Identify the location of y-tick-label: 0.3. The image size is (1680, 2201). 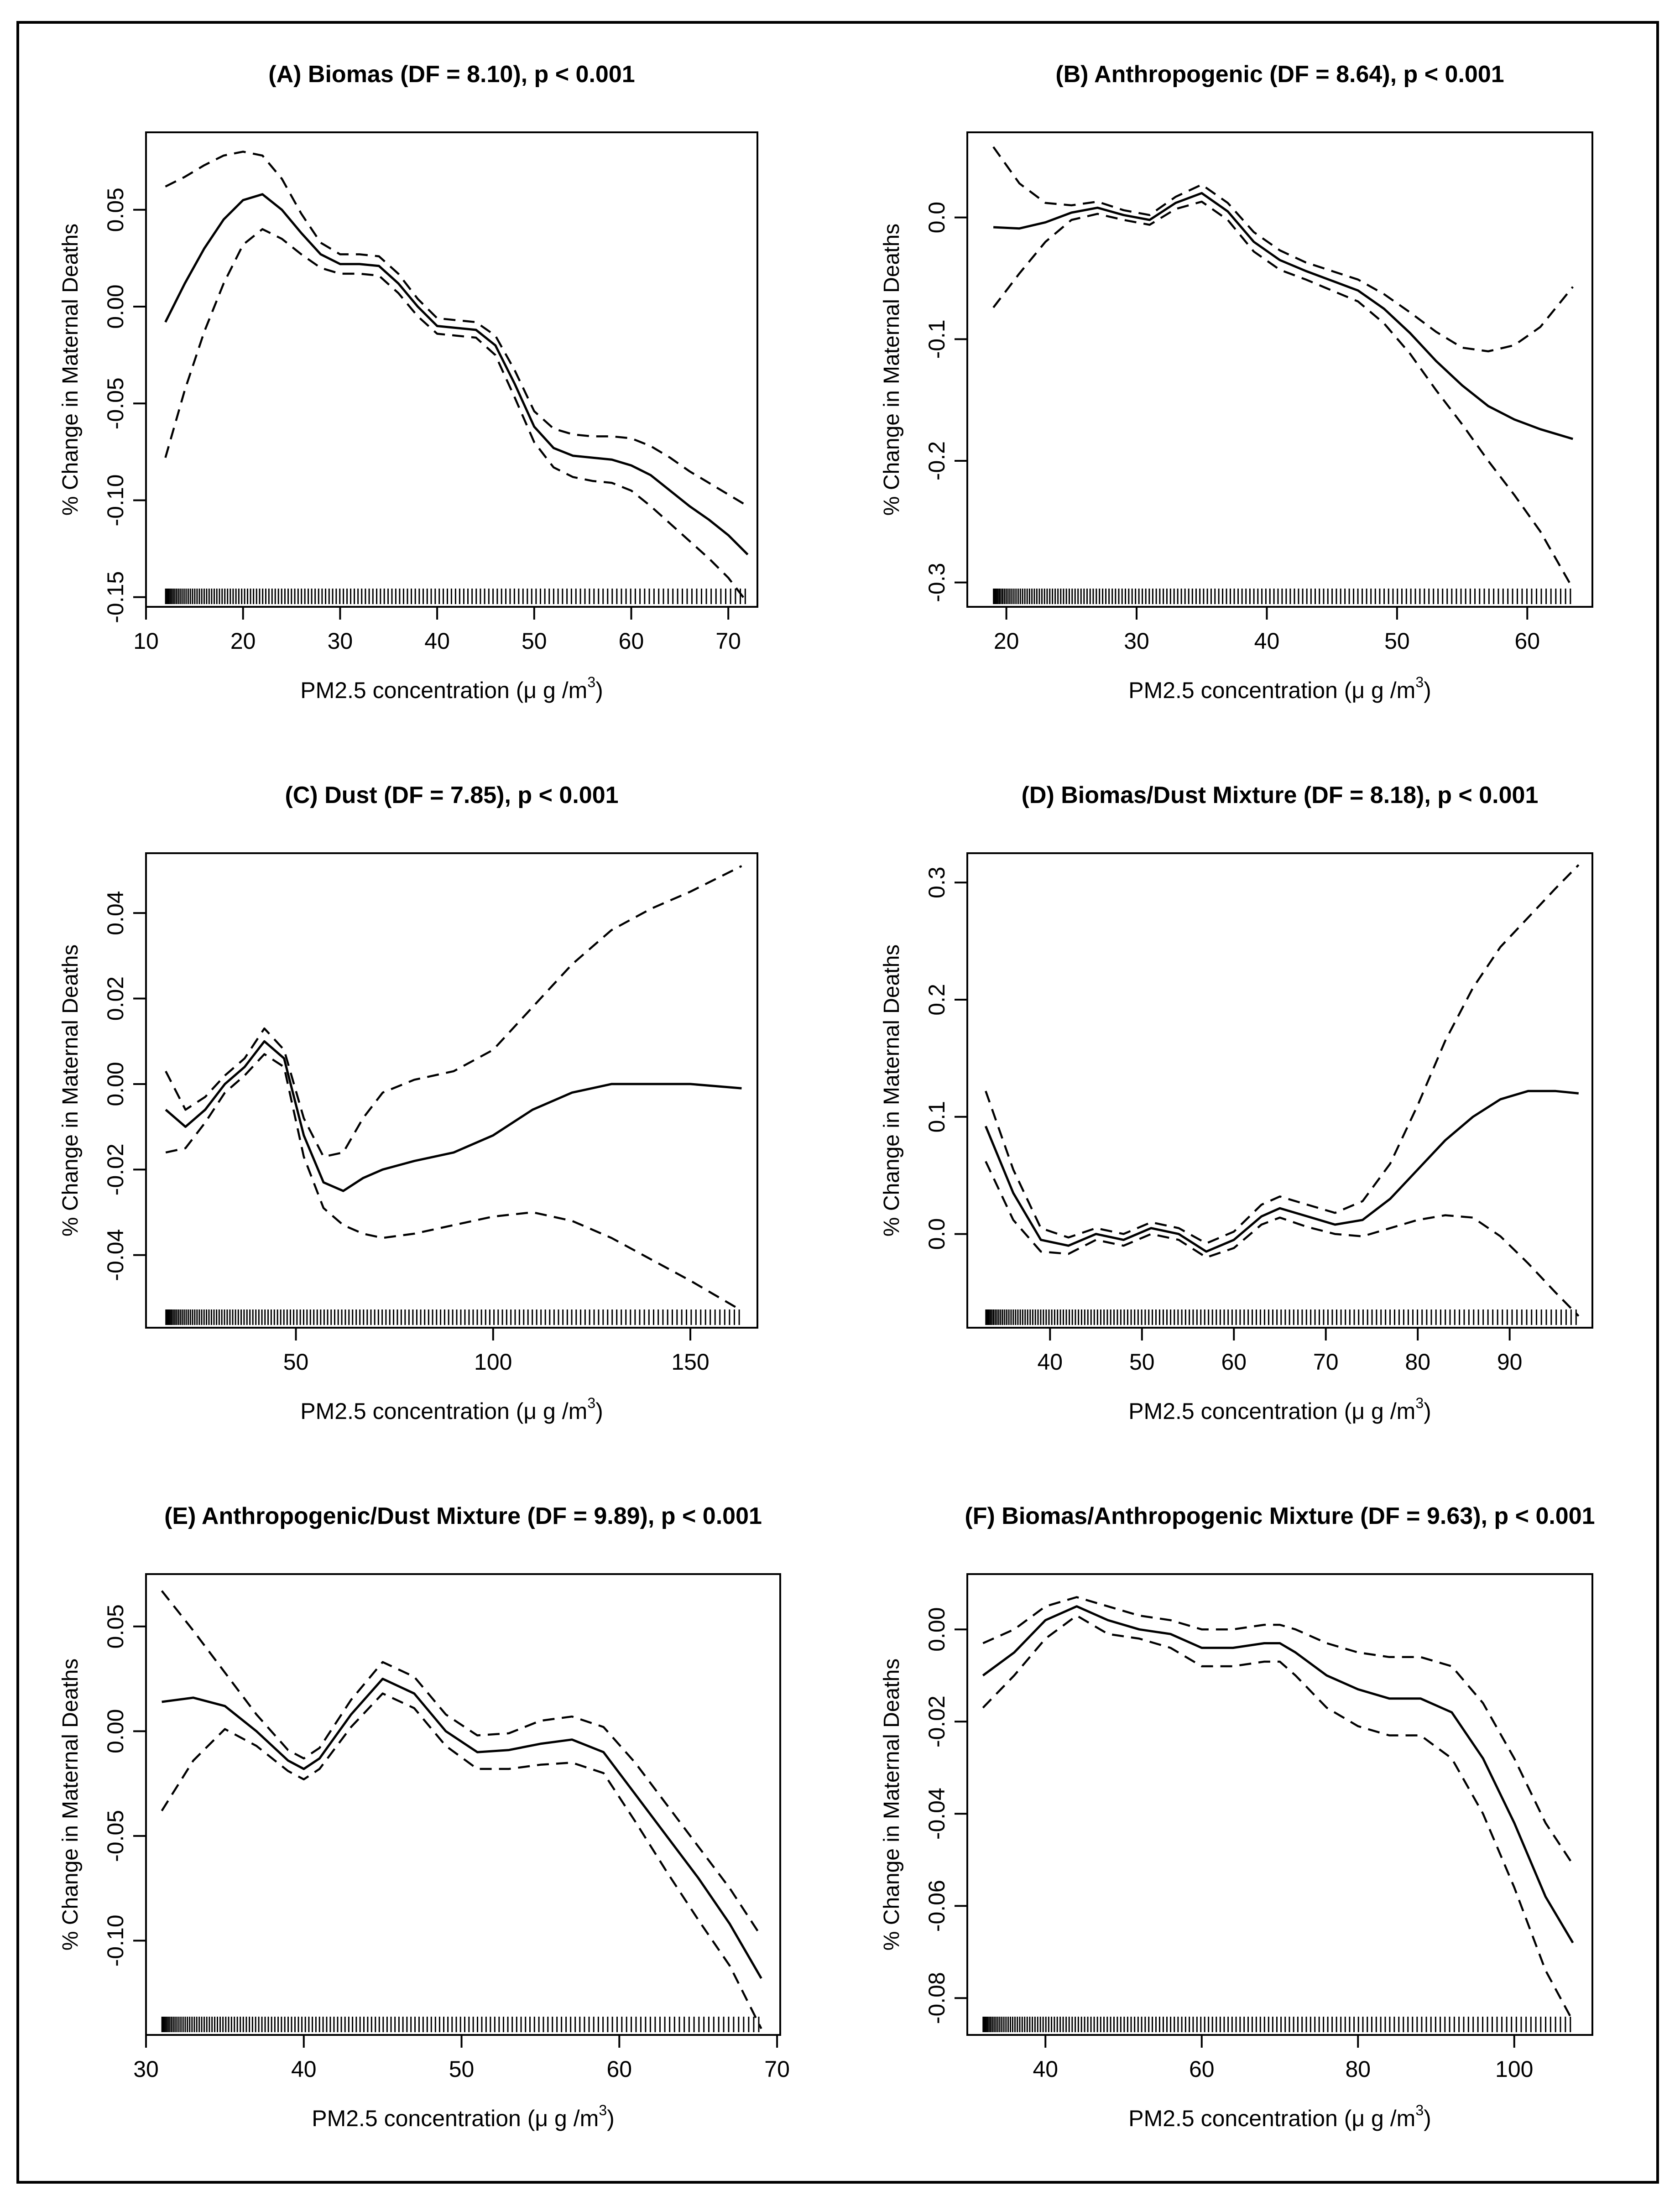
(937, 882).